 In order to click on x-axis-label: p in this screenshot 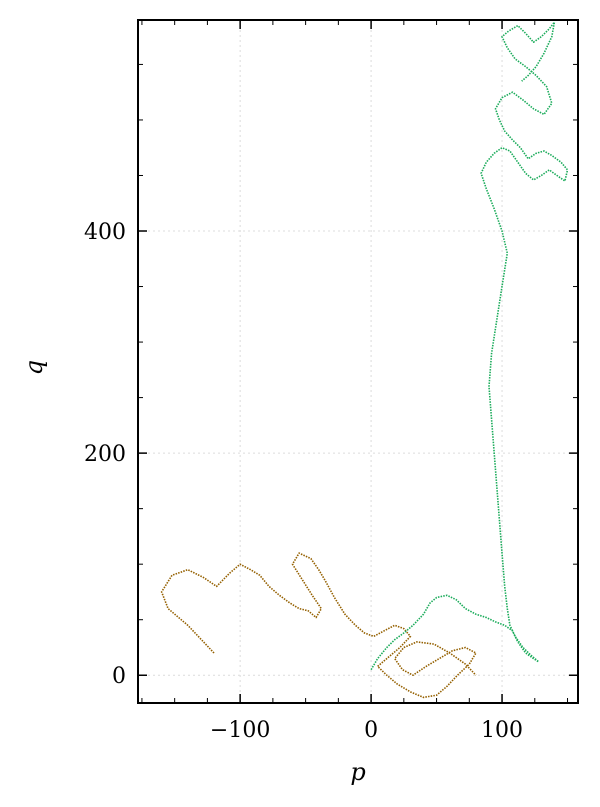, I will do `click(357, 772)`.